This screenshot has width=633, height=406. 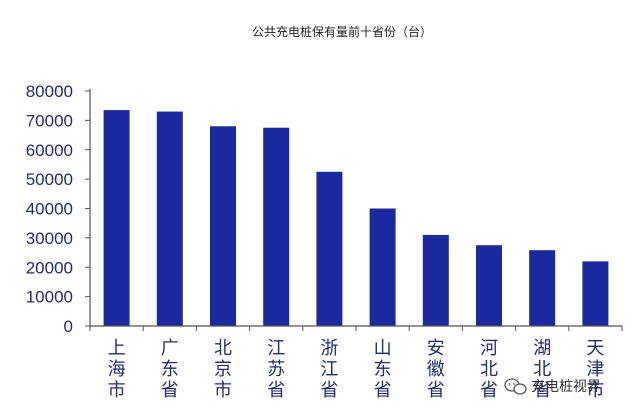 What do you see at coordinates (356, 369) in the screenshot?
I see `x-axis-labels: 上海市 广东省 北京市 江苏省 浙江省 山东省 安徽省 河北省 湖北省 天津市` at bounding box center [356, 369].